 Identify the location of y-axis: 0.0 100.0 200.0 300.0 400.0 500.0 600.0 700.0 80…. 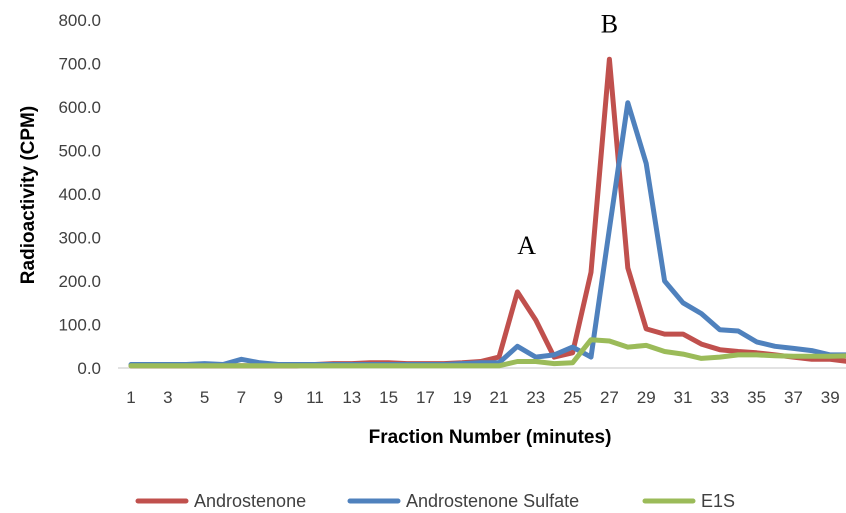
(79, 194).